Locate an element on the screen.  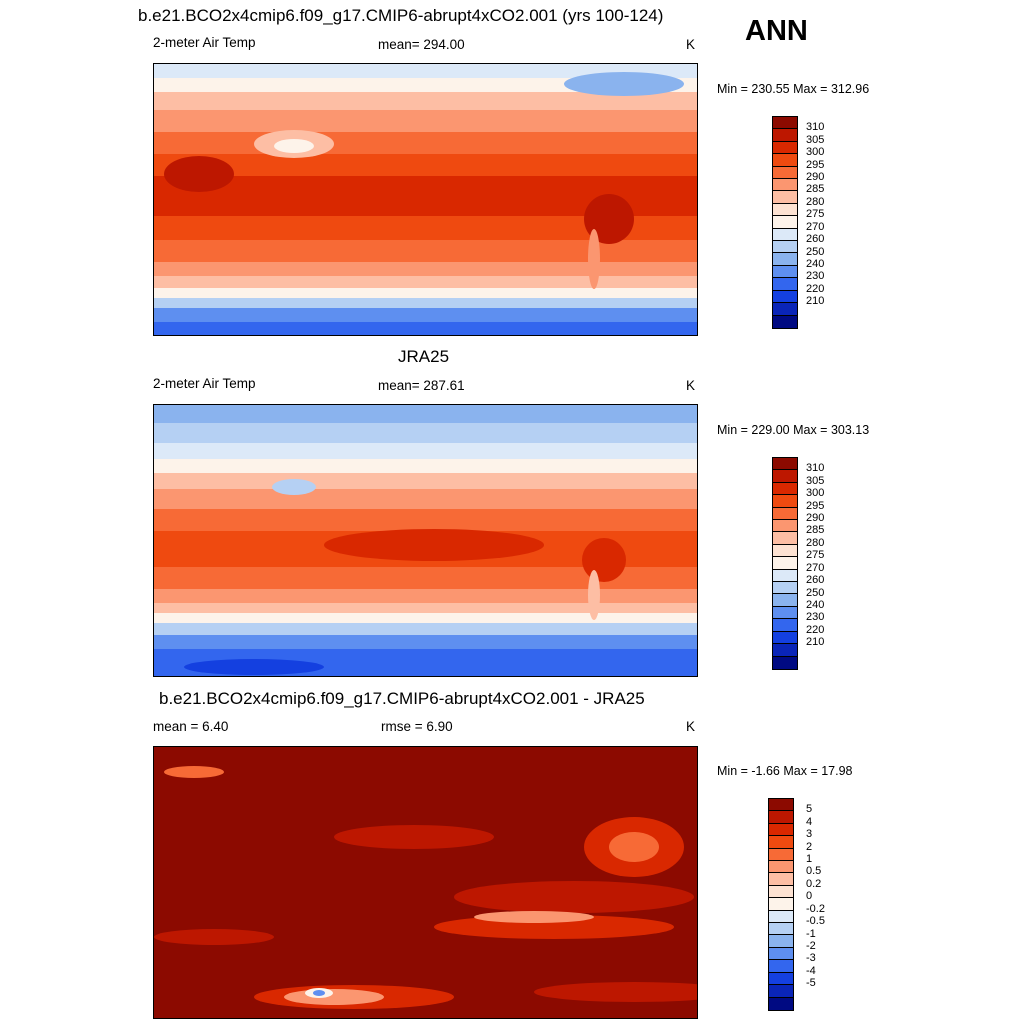
panel1-mean: mean= 294.00 is located at coordinates (421, 44).